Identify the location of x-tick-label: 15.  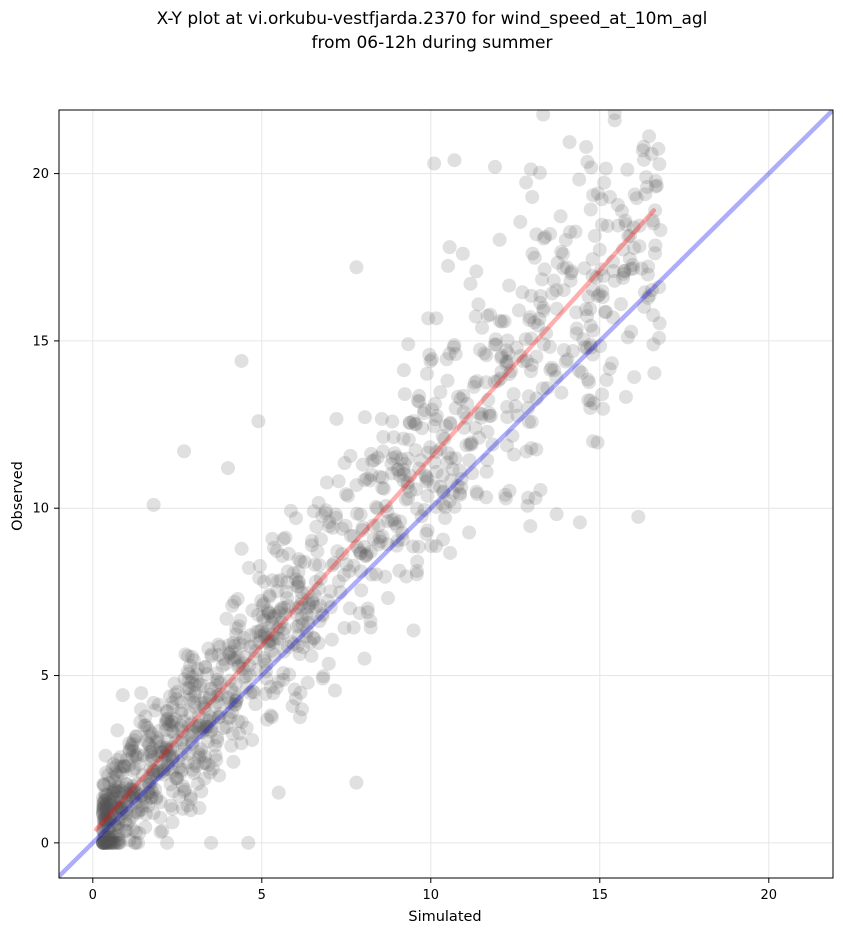
(600, 895).